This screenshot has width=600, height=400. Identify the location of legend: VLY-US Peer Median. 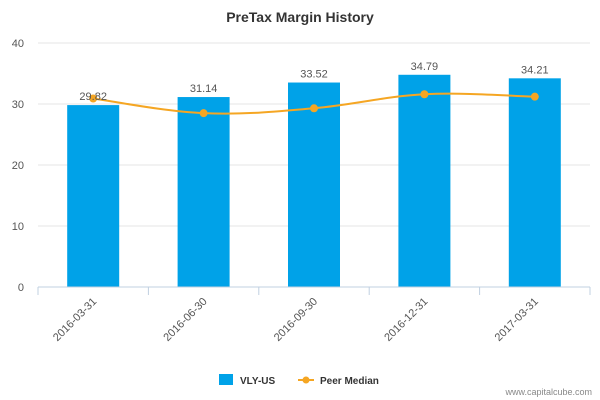
(299, 380).